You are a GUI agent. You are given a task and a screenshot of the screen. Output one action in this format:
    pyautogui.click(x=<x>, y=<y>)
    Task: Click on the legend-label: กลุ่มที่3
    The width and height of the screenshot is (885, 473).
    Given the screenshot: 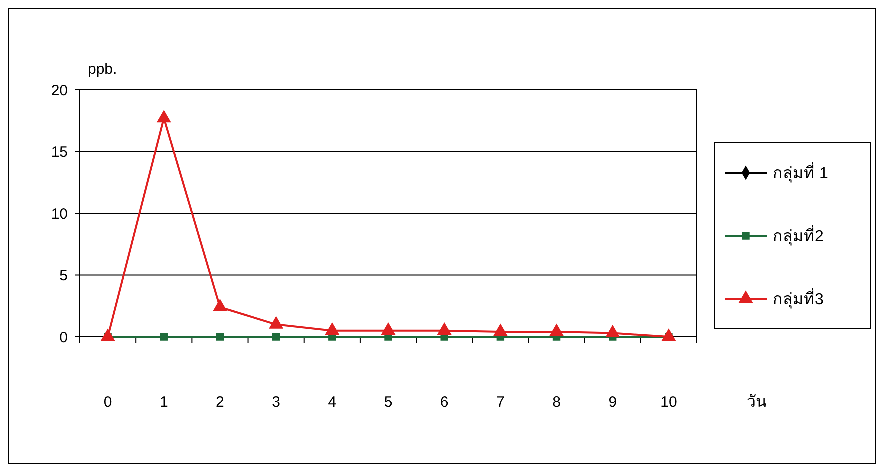 What is the action you would take?
    pyautogui.click(x=798, y=299)
    